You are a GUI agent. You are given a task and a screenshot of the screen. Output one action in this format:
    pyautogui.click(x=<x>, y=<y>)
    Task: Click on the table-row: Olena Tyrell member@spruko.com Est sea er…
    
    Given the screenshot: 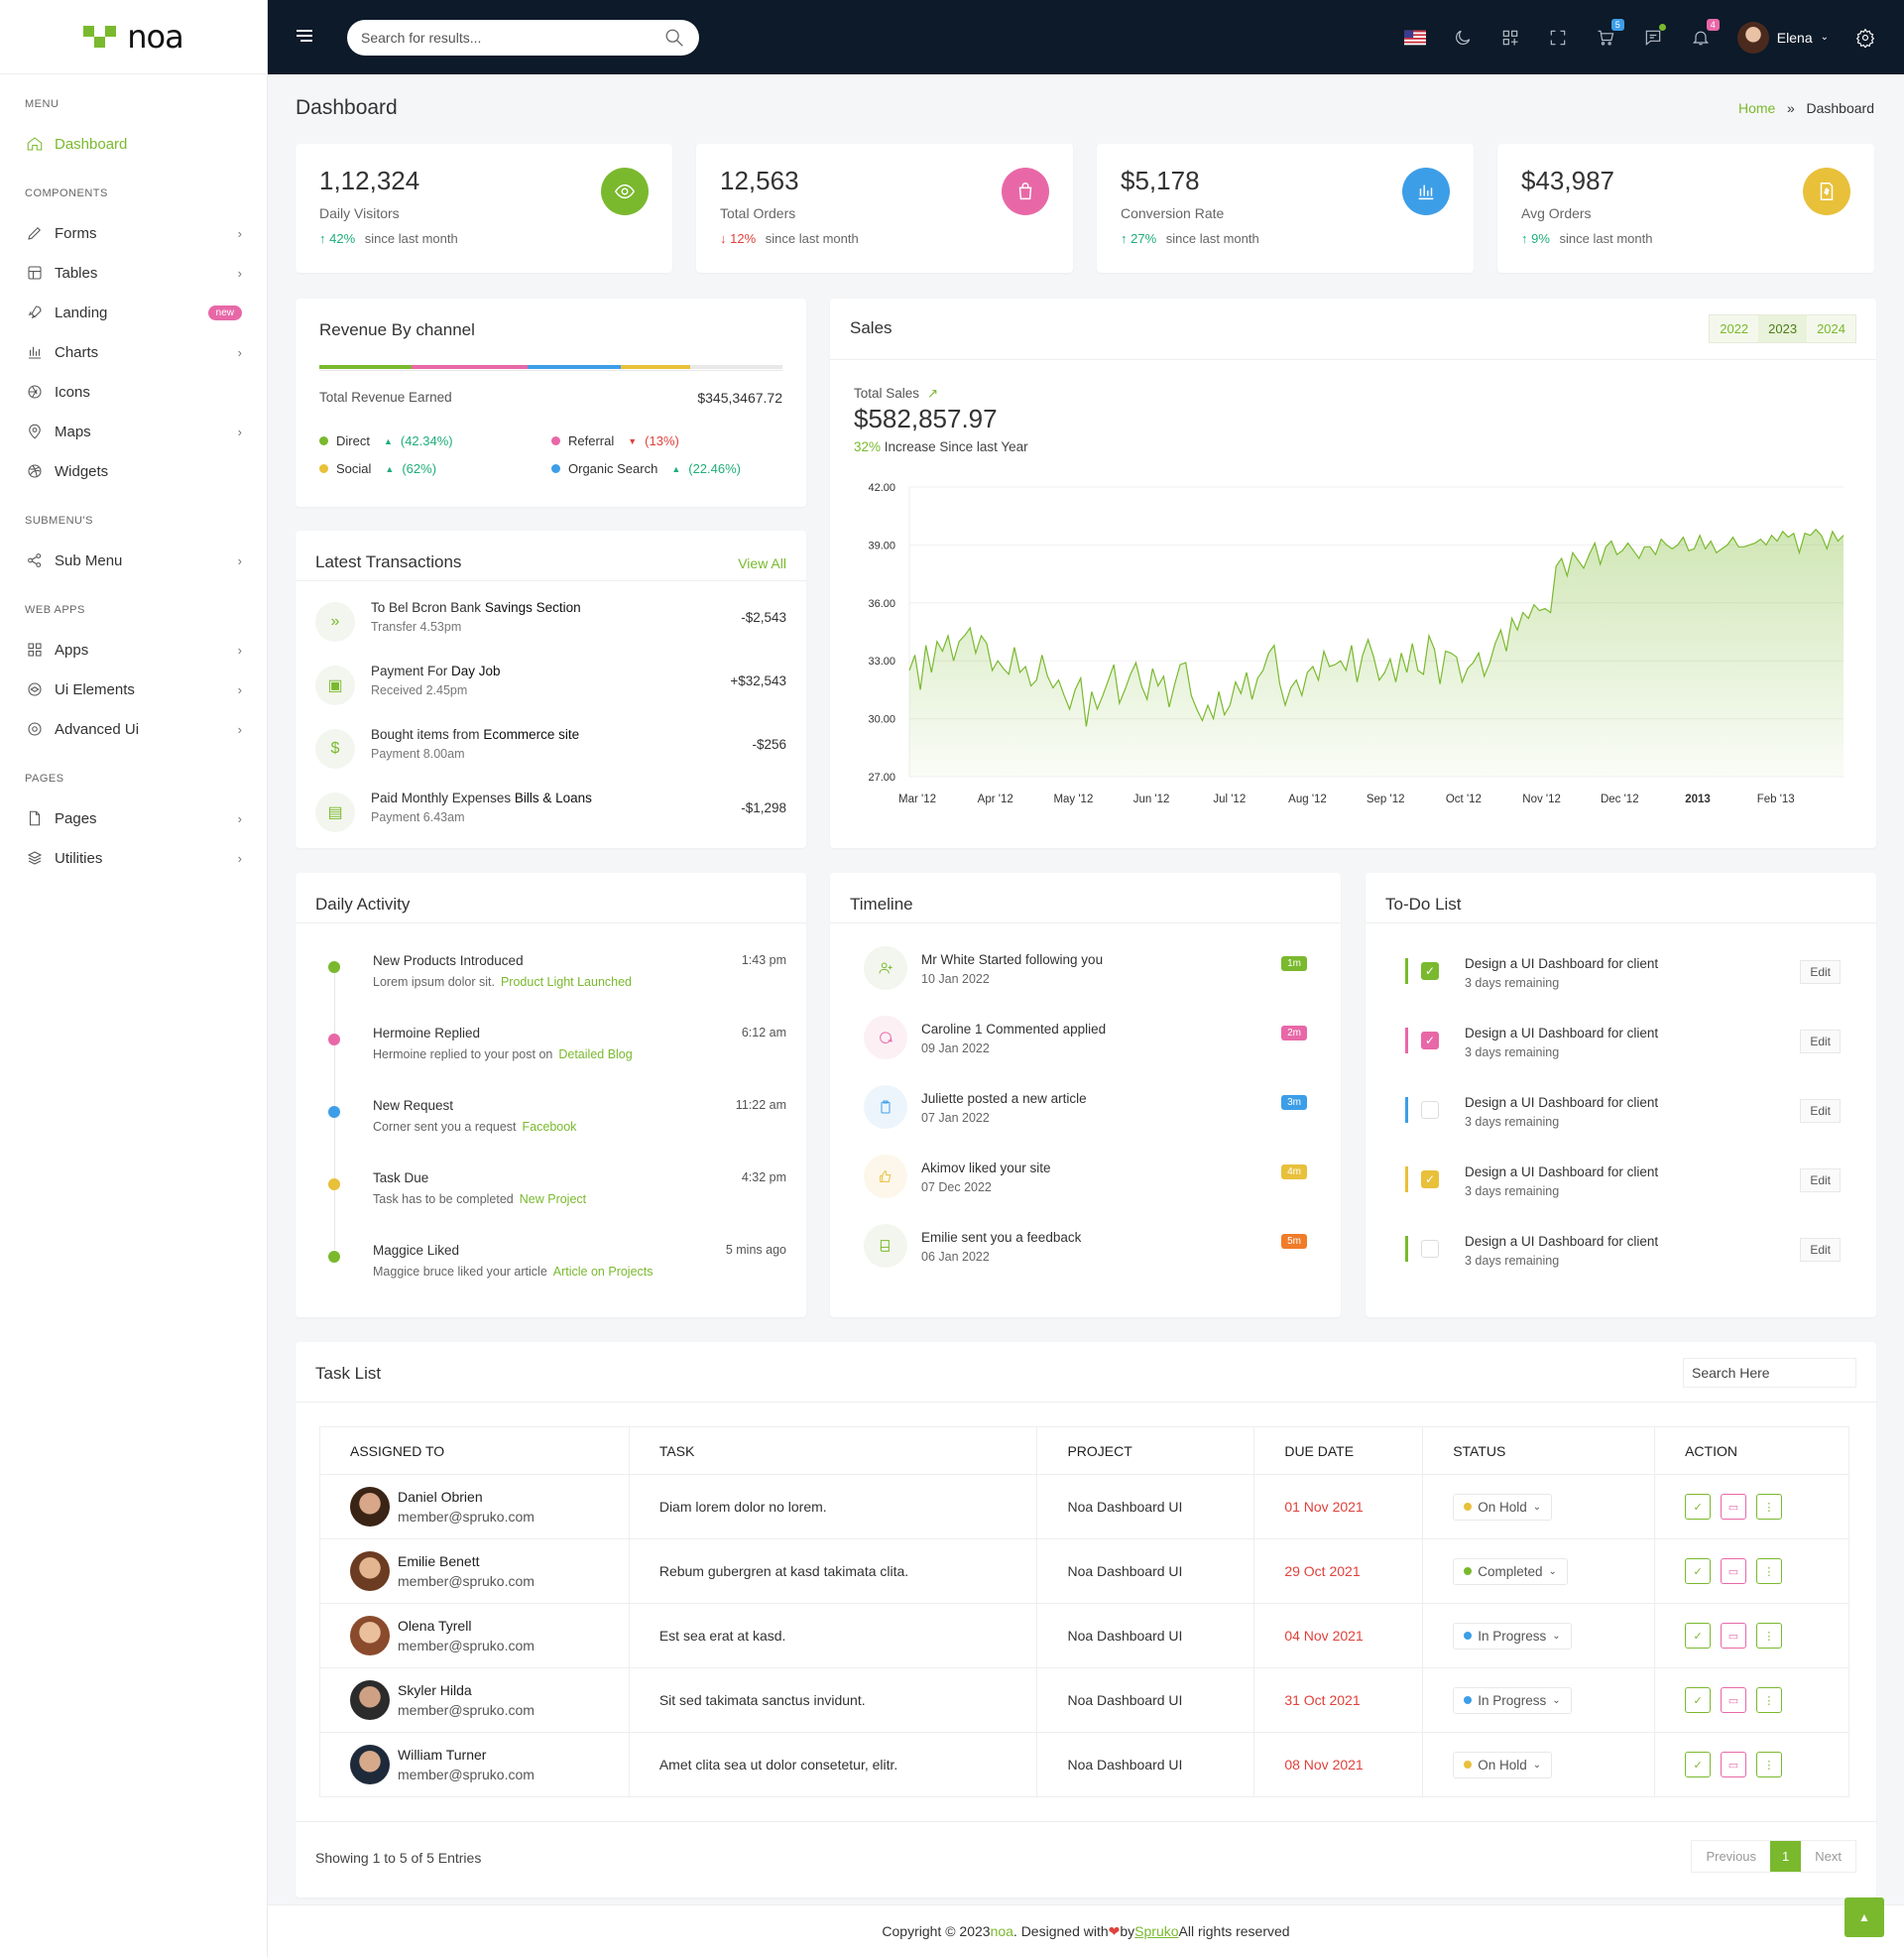 What is the action you would take?
    pyautogui.click(x=1084, y=1635)
    